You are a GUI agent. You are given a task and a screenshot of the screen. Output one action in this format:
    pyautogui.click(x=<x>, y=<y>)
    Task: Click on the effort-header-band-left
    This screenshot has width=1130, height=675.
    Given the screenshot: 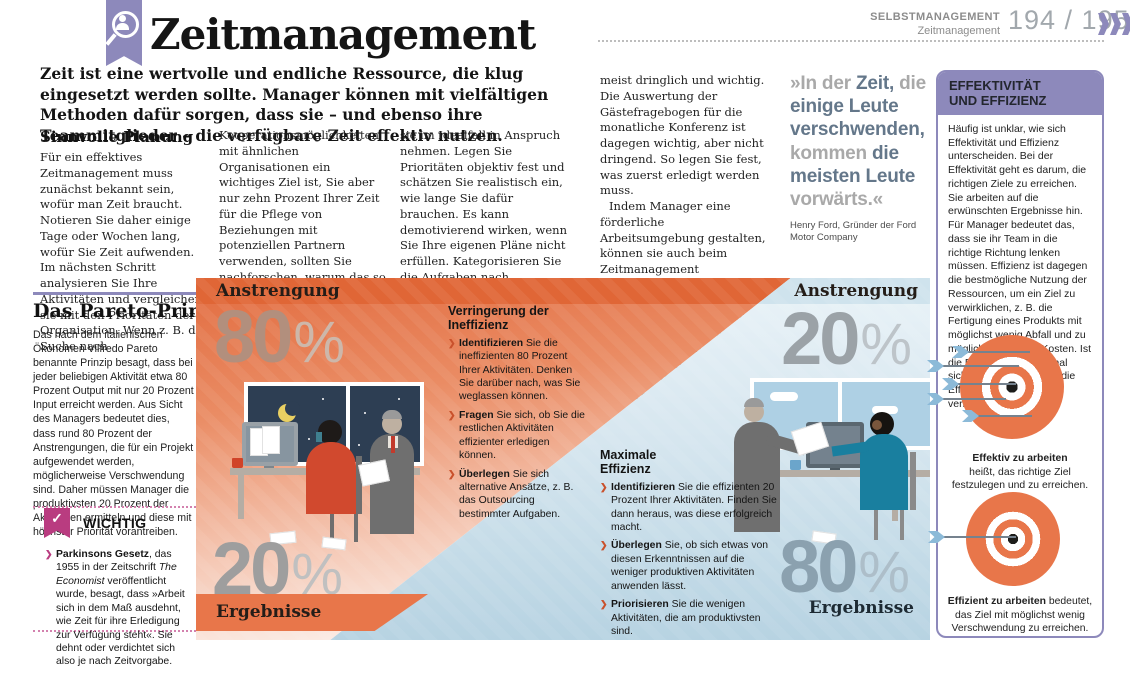 What is the action you would take?
    pyautogui.click(x=493, y=291)
    